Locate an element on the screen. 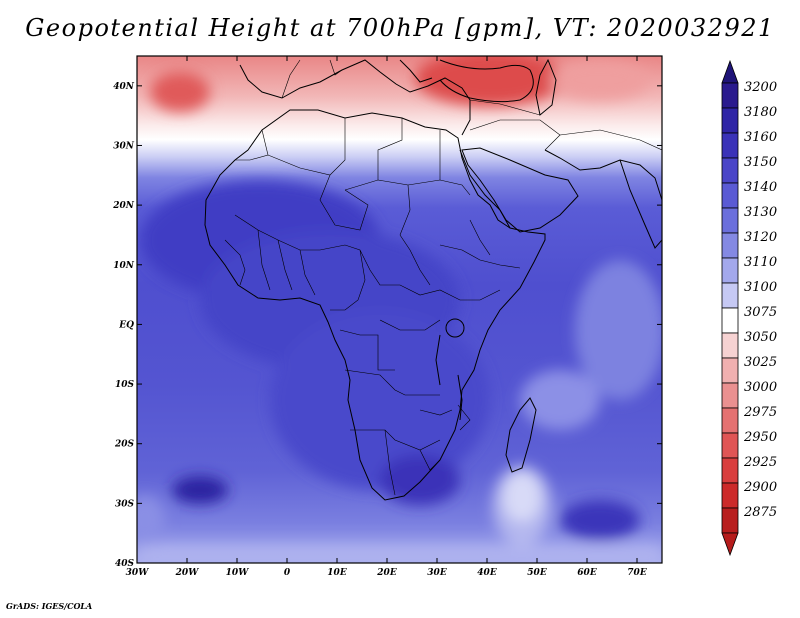 This screenshot has height=618, width=800. colorbar-label: 3075 is located at coordinates (760, 312).